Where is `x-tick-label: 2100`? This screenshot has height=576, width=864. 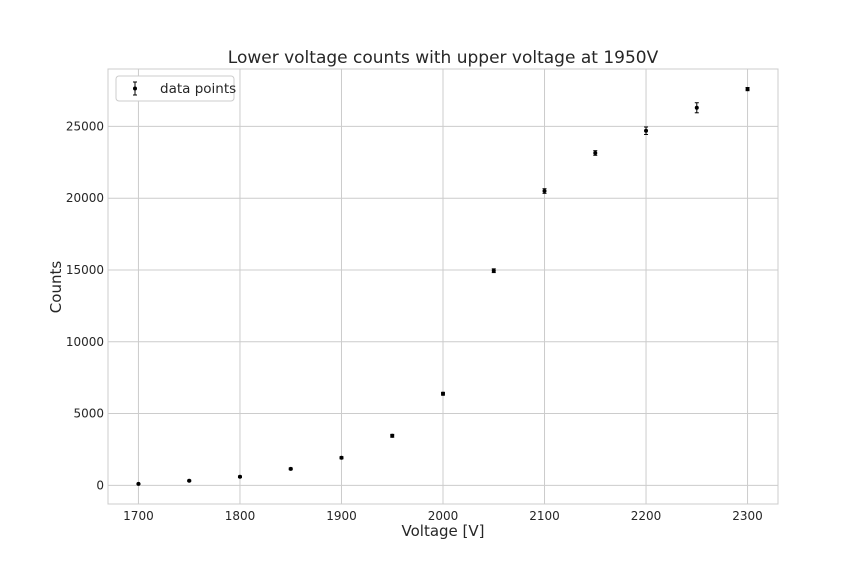 x-tick-label: 2100 is located at coordinates (544, 516).